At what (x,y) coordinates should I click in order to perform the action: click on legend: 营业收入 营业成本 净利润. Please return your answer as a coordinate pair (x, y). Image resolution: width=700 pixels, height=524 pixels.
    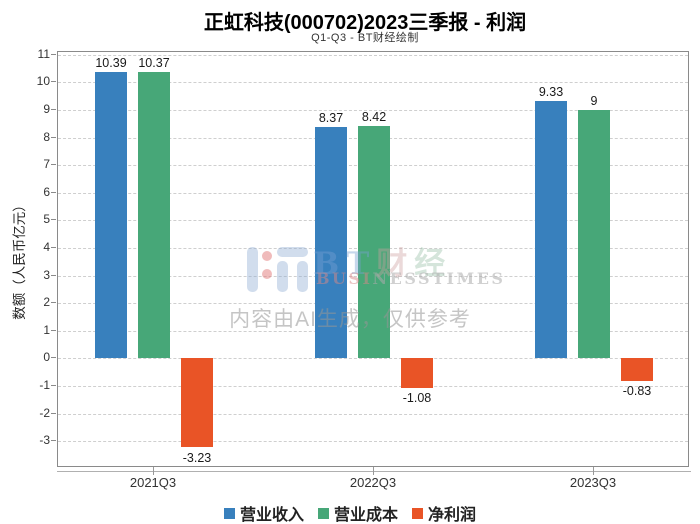
    Looking at the image, I should click on (350, 512).